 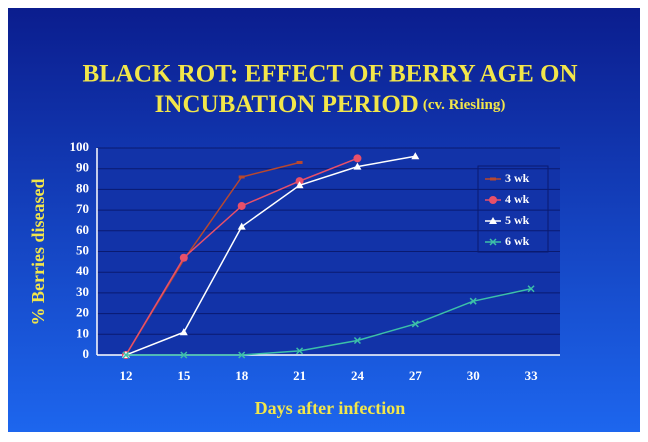 I want to click on series-line, so click(x=328, y=322).